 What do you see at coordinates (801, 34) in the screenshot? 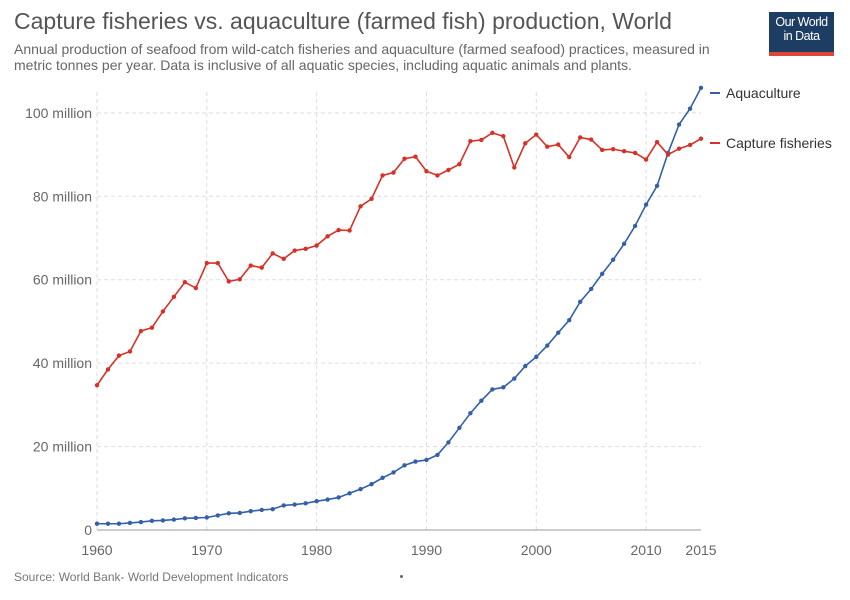
I see `owid-logo: Our World in Data` at bounding box center [801, 34].